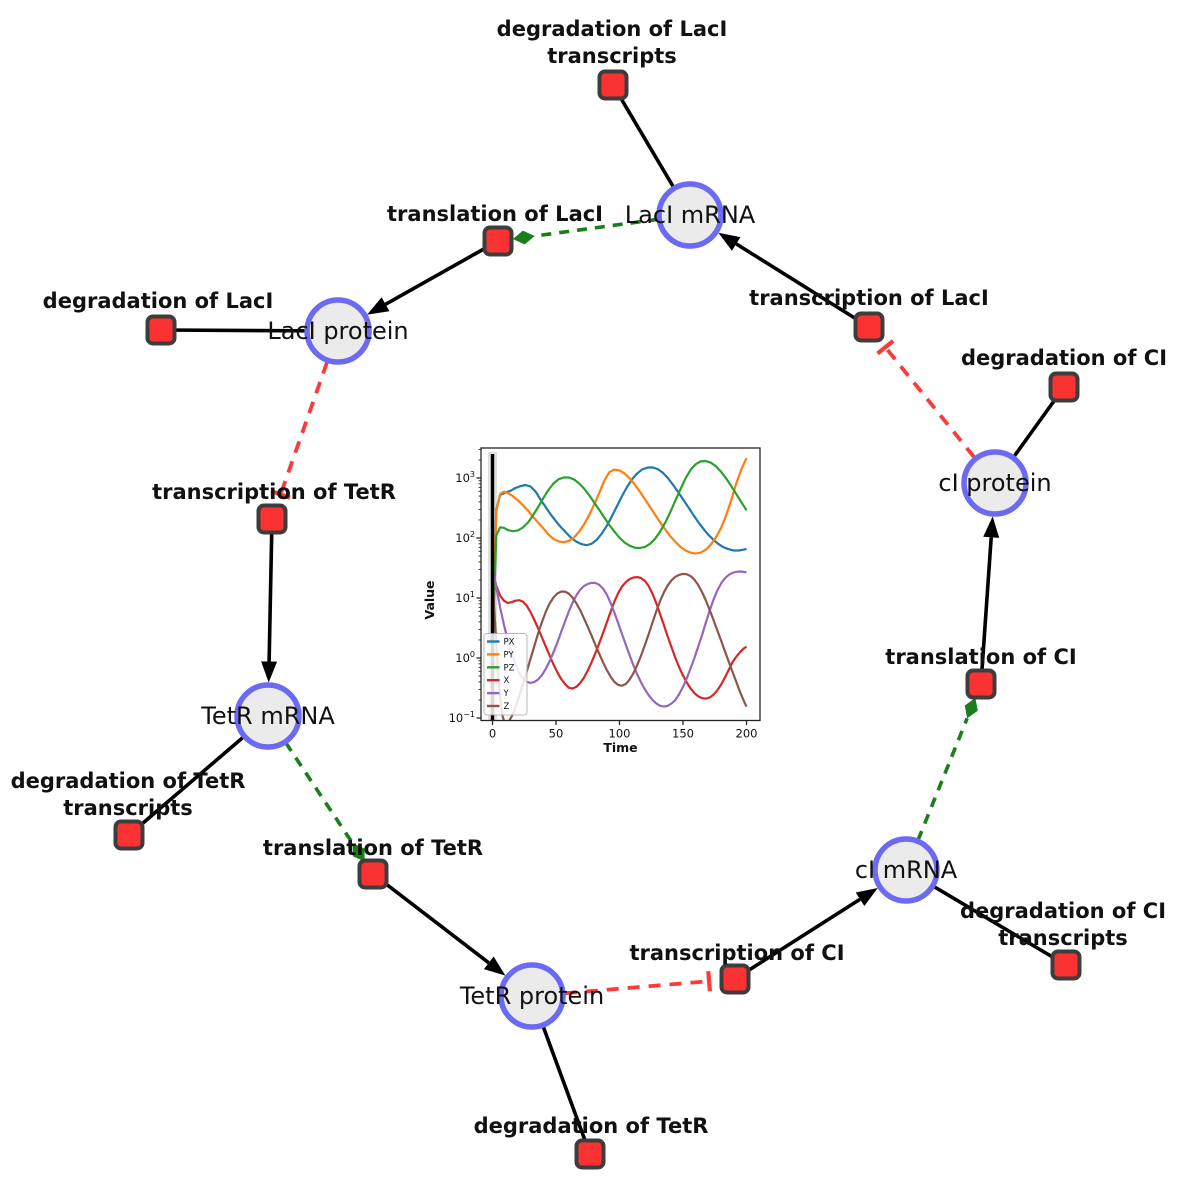  I want to click on species-node-tetr-mrna, so click(268, 716).